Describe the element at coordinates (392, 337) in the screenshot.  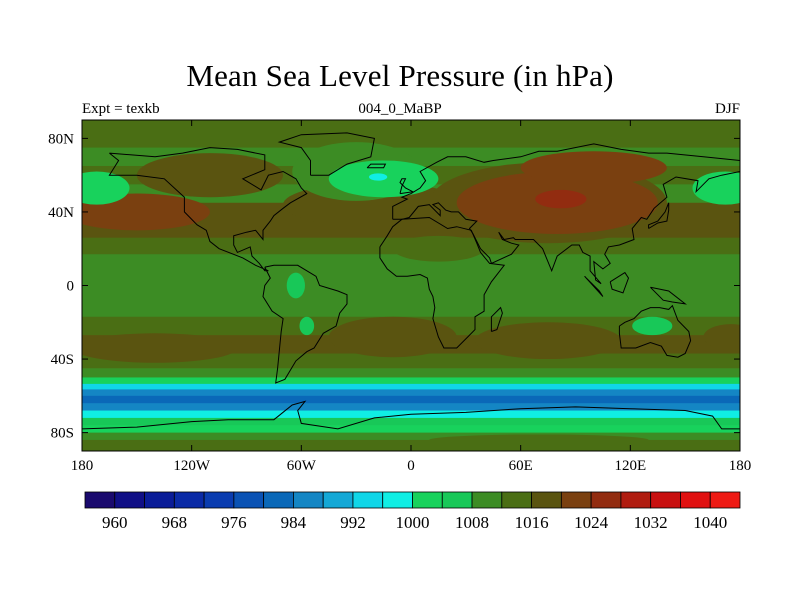
I see `field-south-atlantic-high` at that location.